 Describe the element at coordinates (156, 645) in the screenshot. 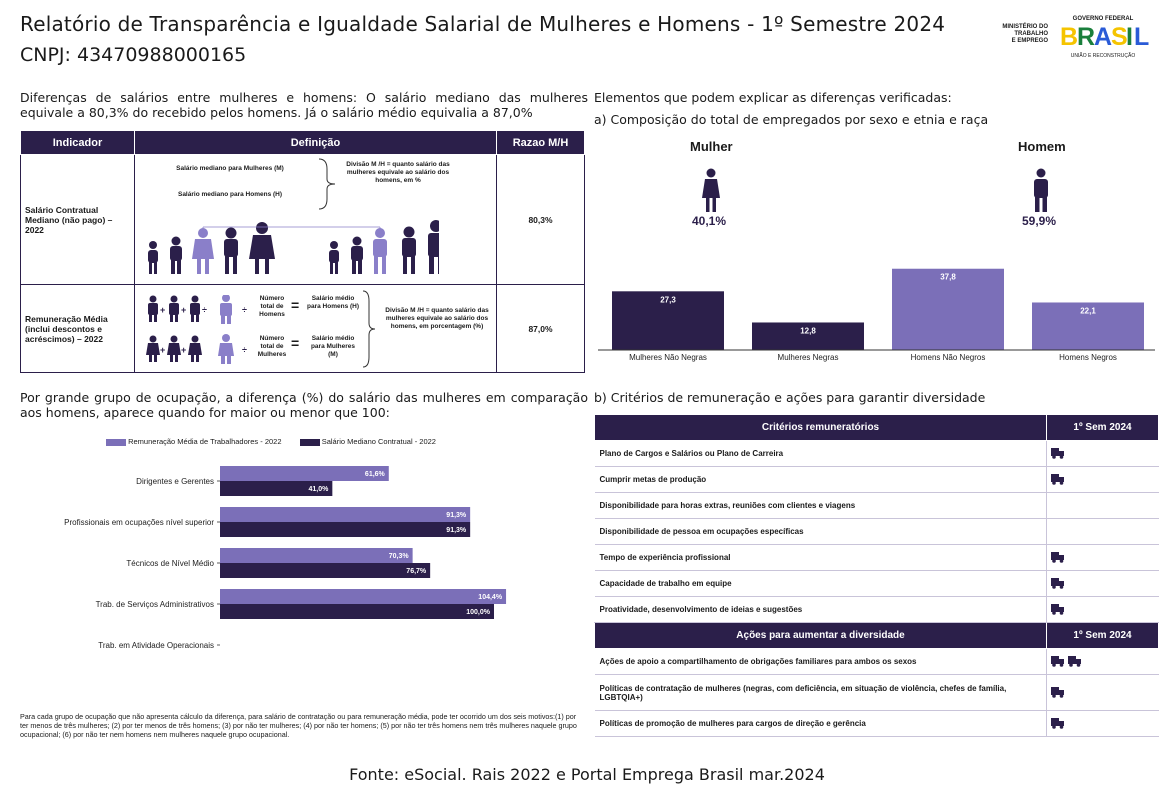

I see `occupation-category-label: Trab. em Atividade Operacionais` at that location.